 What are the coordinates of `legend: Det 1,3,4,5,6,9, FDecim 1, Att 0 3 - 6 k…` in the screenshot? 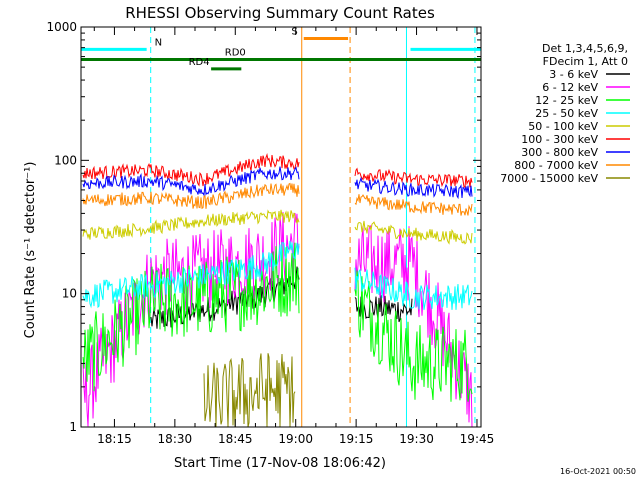 It's located at (565, 113).